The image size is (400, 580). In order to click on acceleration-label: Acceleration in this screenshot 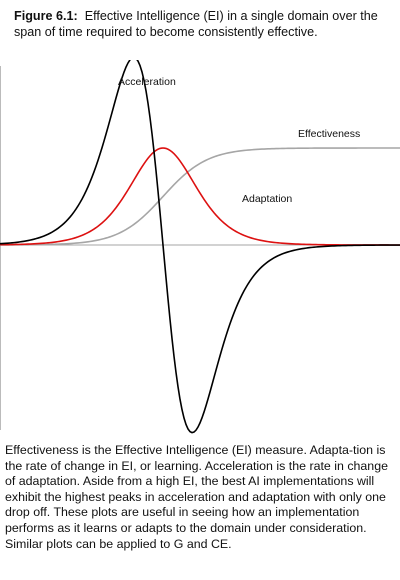, I will do `click(147, 82)`.